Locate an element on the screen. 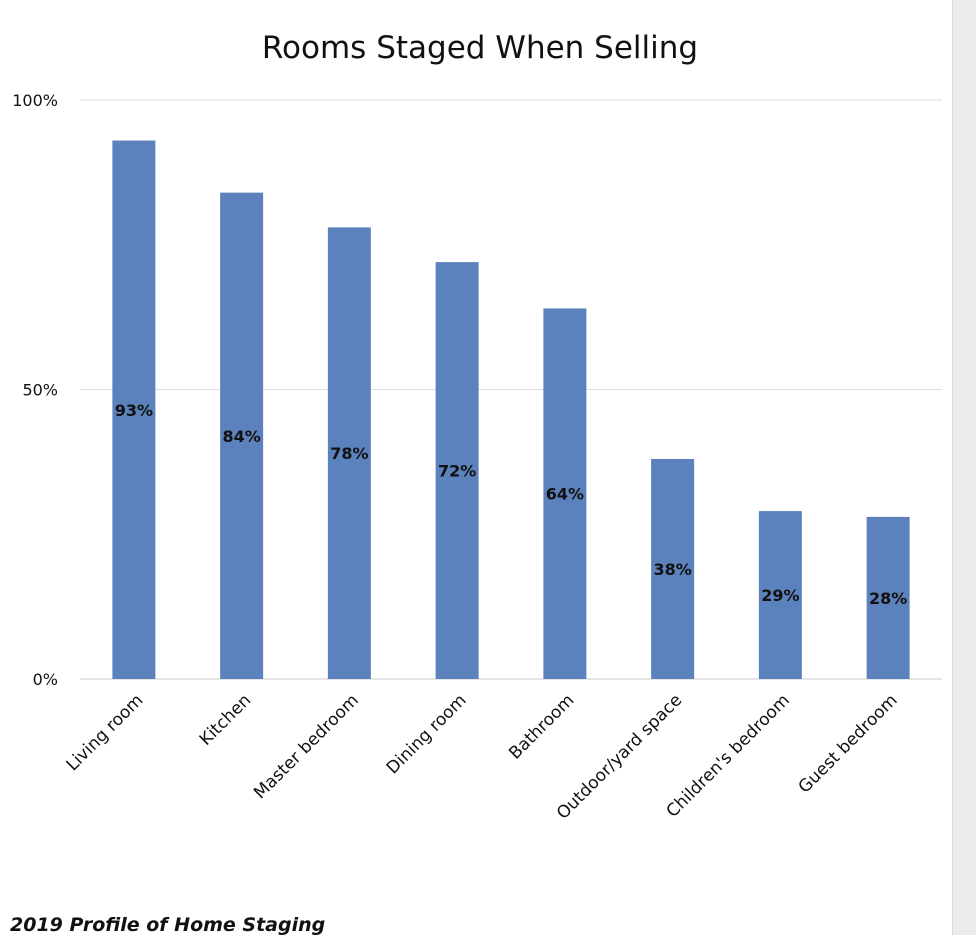 The image size is (976, 936). data-label: 84% is located at coordinates (241, 436).